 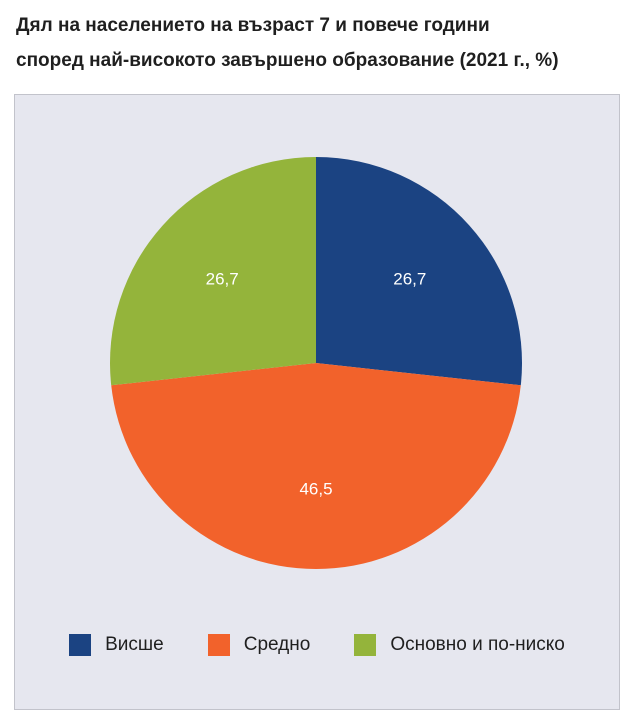 I want to click on legend-swatch-sredno, so click(x=218, y=645).